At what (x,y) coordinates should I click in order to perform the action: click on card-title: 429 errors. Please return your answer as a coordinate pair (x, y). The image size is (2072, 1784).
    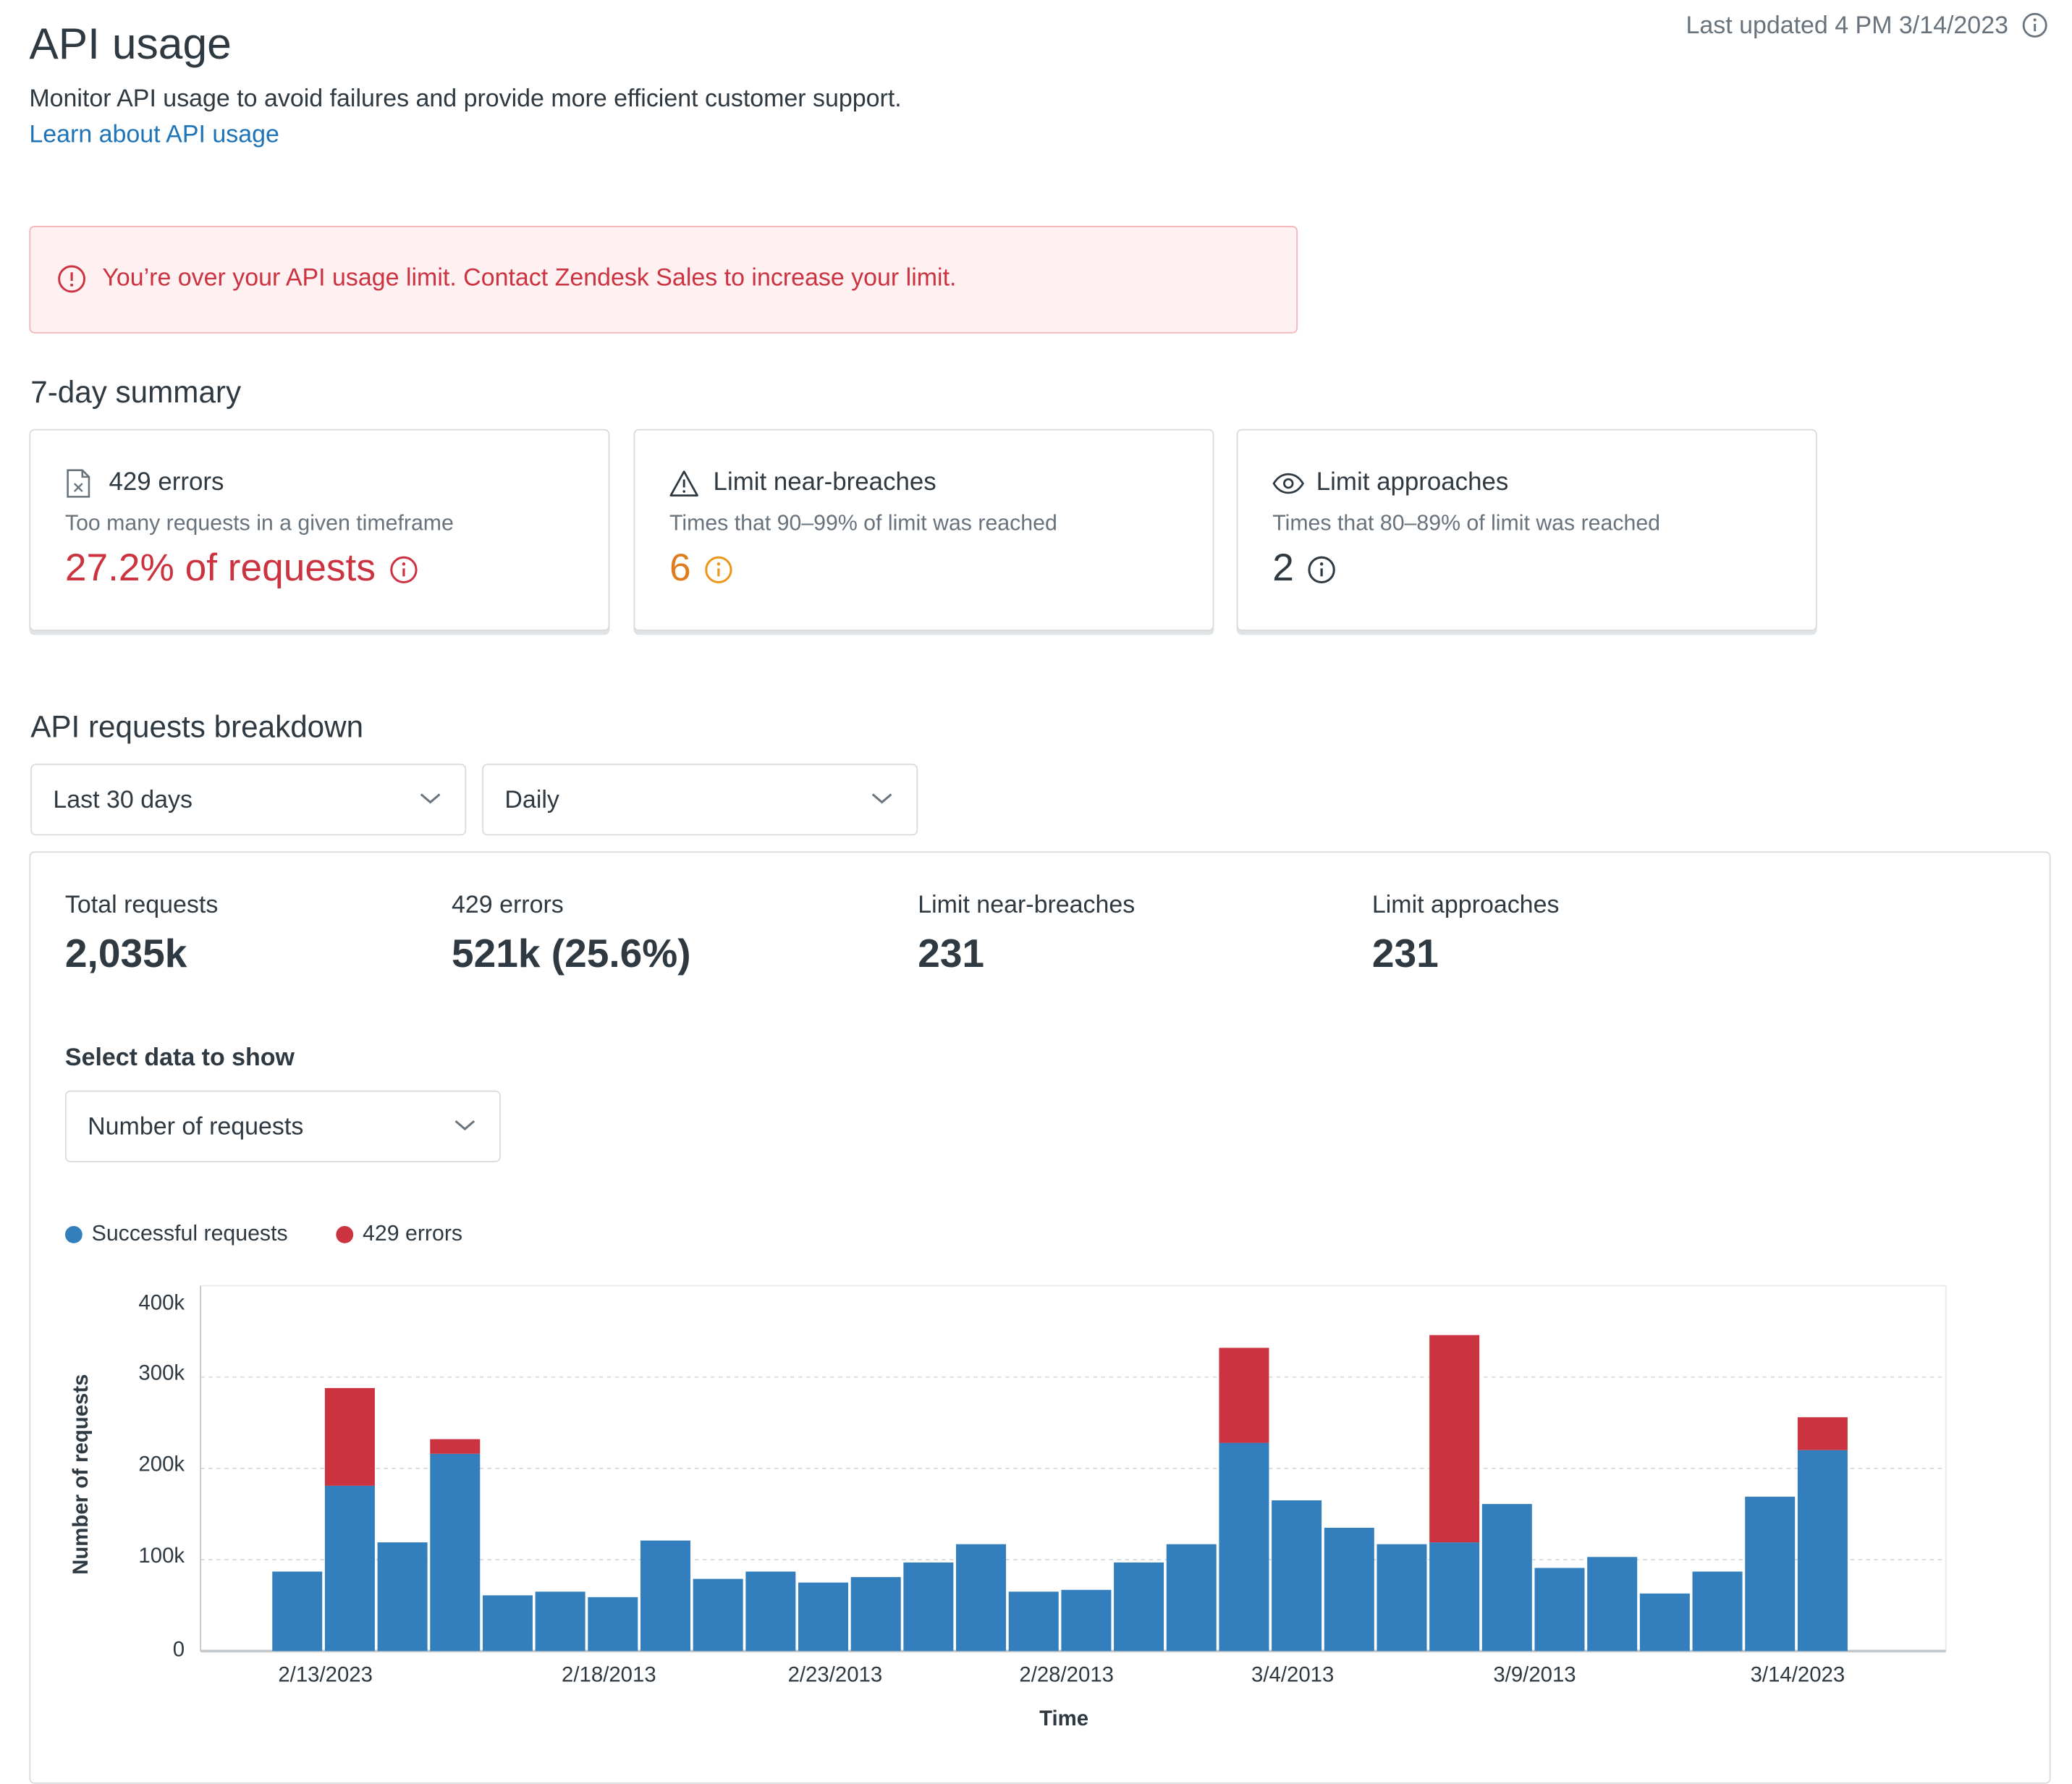
    Looking at the image, I should click on (166, 482).